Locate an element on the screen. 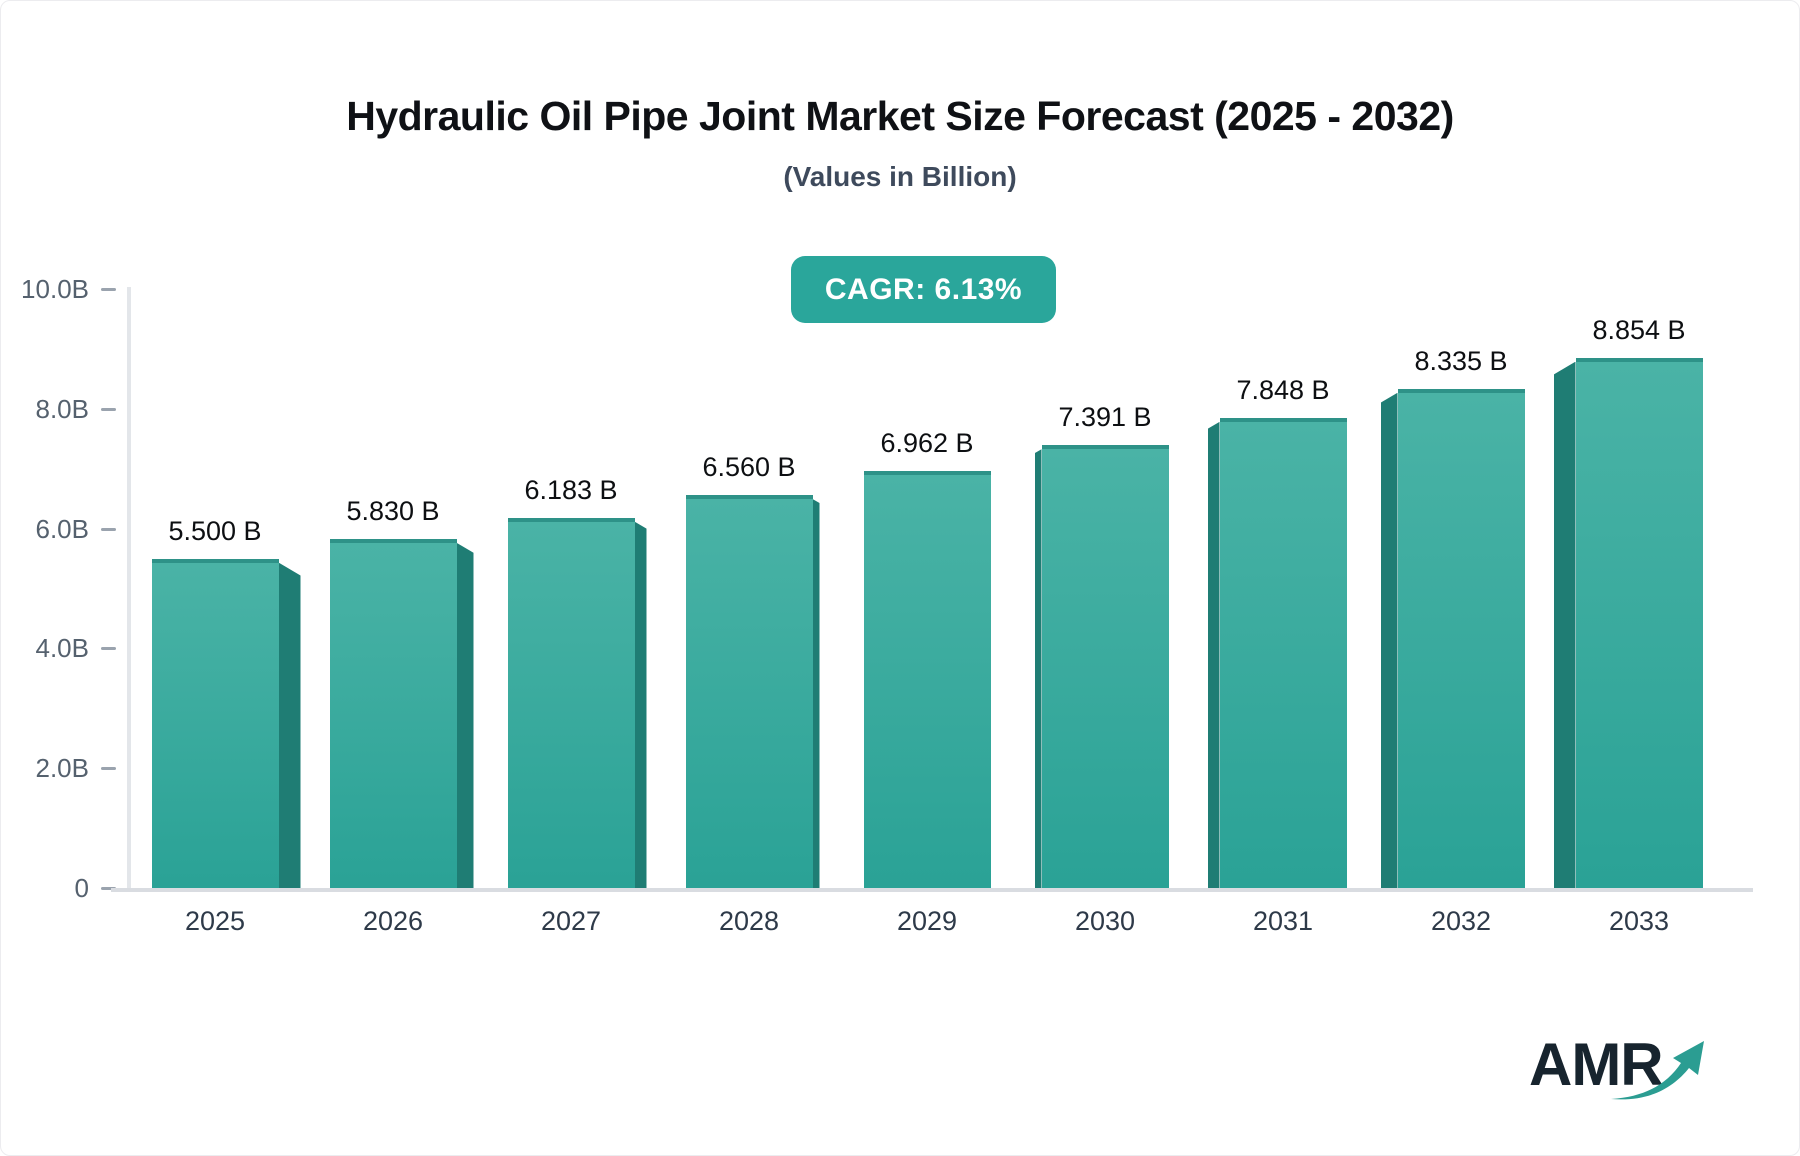 Image resolution: width=1800 pixels, height=1156 pixels. value-label-2026: 5.830 B is located at coordinates (393, 510).